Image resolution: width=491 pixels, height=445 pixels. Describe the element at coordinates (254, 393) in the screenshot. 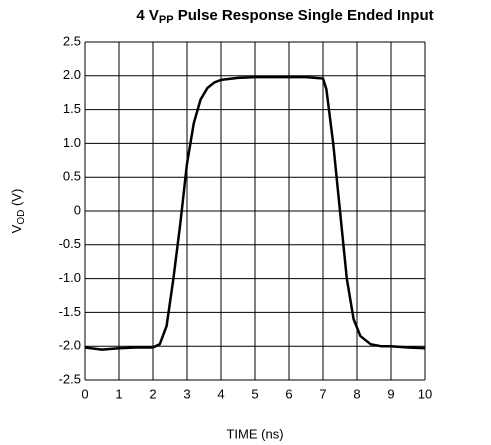

I see `x-tick-label: 5` at that location.